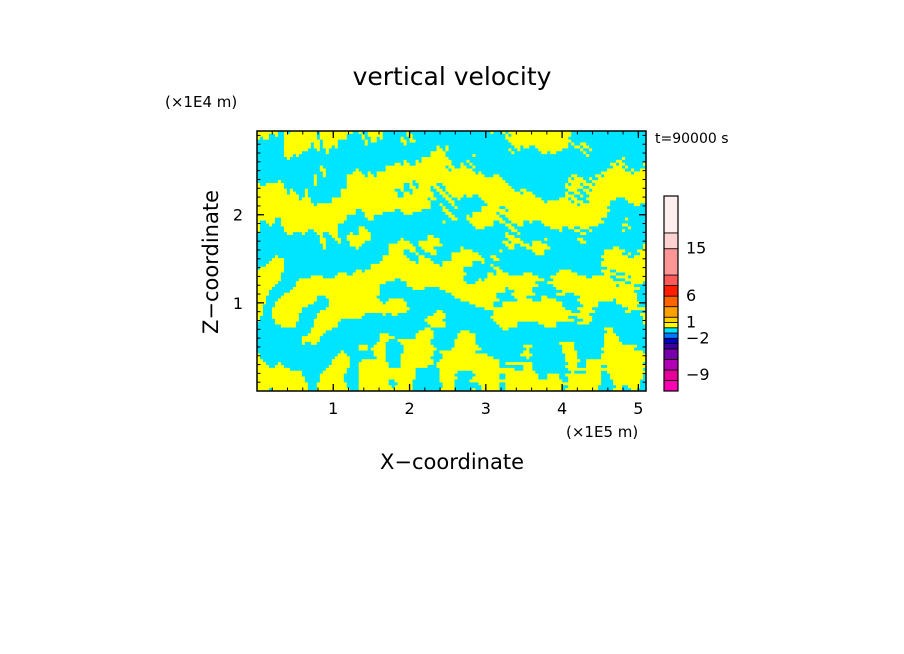 This screenshot has width=904, height=654. I want to click on x-tick-label: 1, so click(333, 408).